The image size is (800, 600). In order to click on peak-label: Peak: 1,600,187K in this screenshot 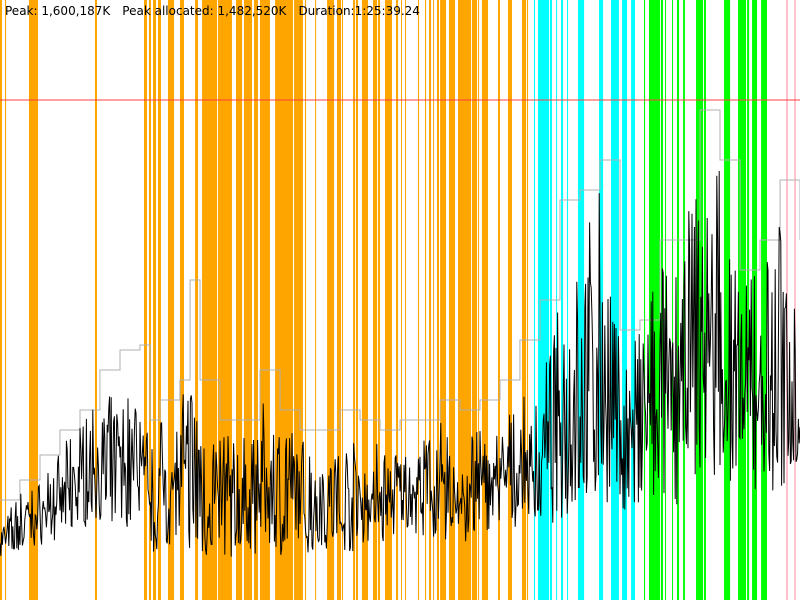, I will do `click(58, 11)`.